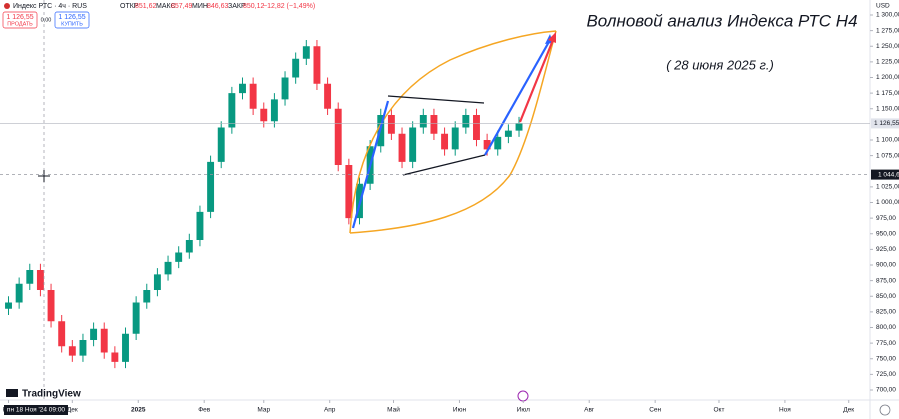  I want to click on x-tick-label: Ноя, so click(785, 410).